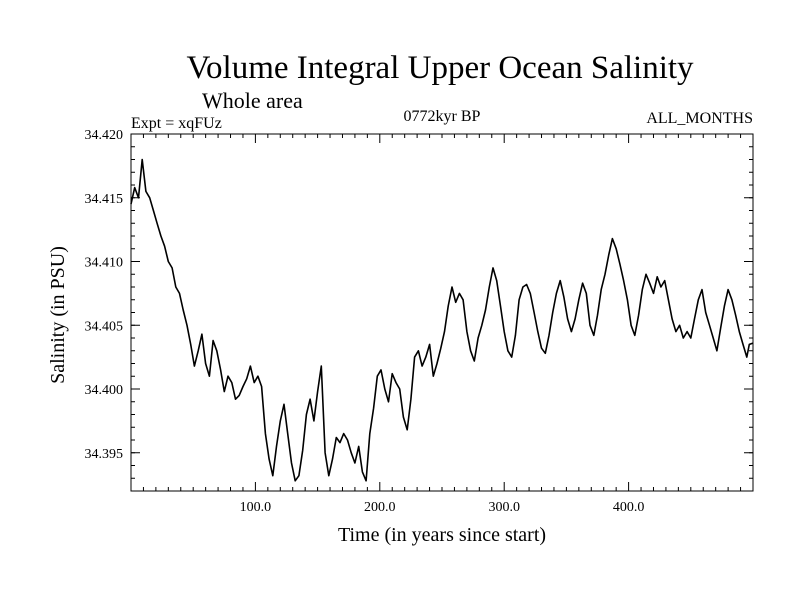  I want to click on x-tick-label: 200.0, so click(380, 507).